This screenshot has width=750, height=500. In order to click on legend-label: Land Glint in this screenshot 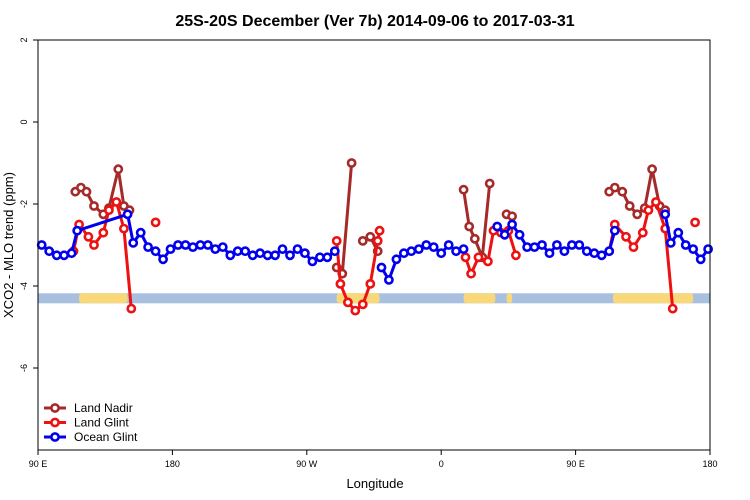, I will do `click(101, 423)`.